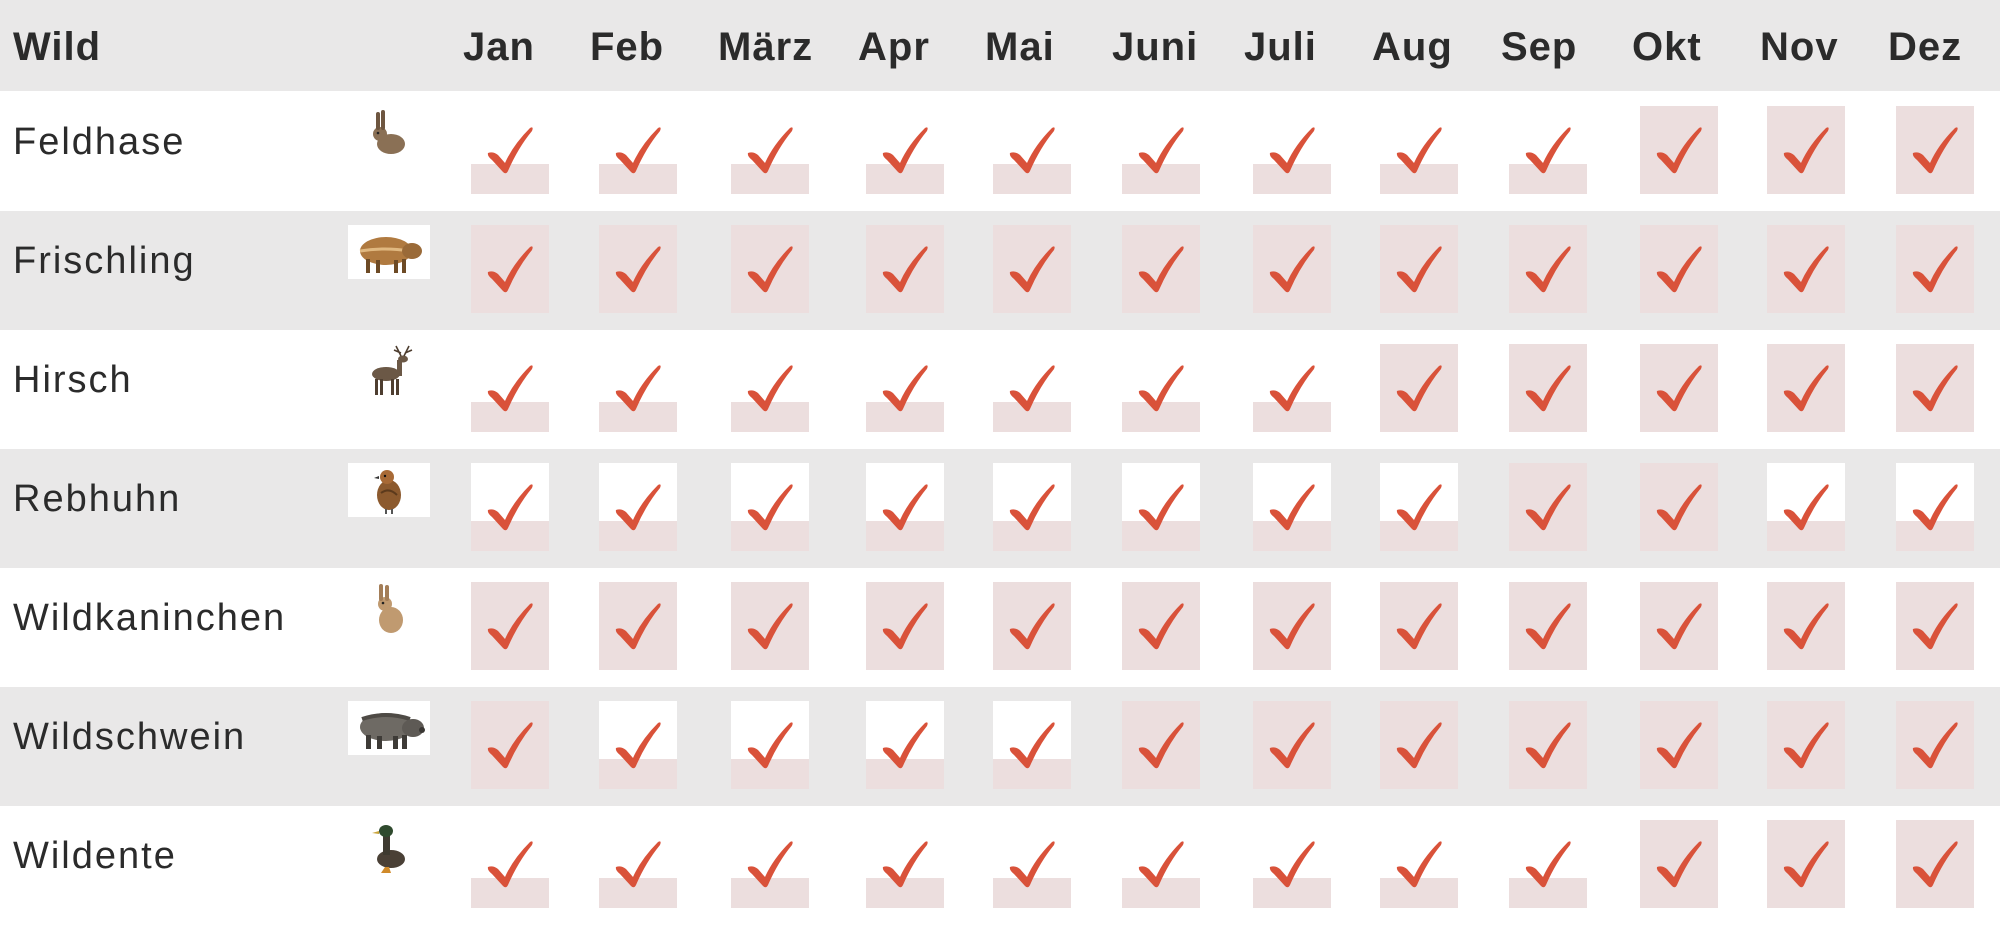 Image resolution: width=2000 pixels, height=926 pixels. I want to click on header-month-juli: Juli, so click(1280, 47).